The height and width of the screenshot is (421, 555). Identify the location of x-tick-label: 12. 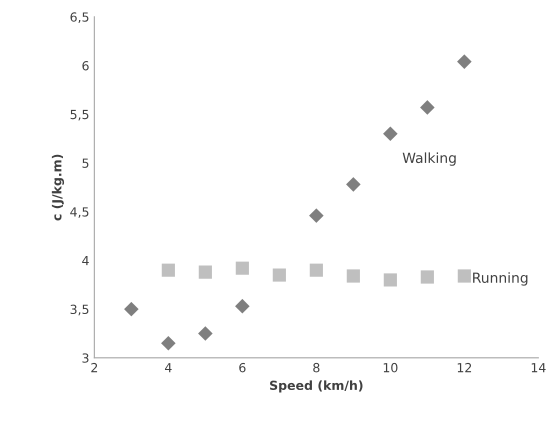
(465, 367).